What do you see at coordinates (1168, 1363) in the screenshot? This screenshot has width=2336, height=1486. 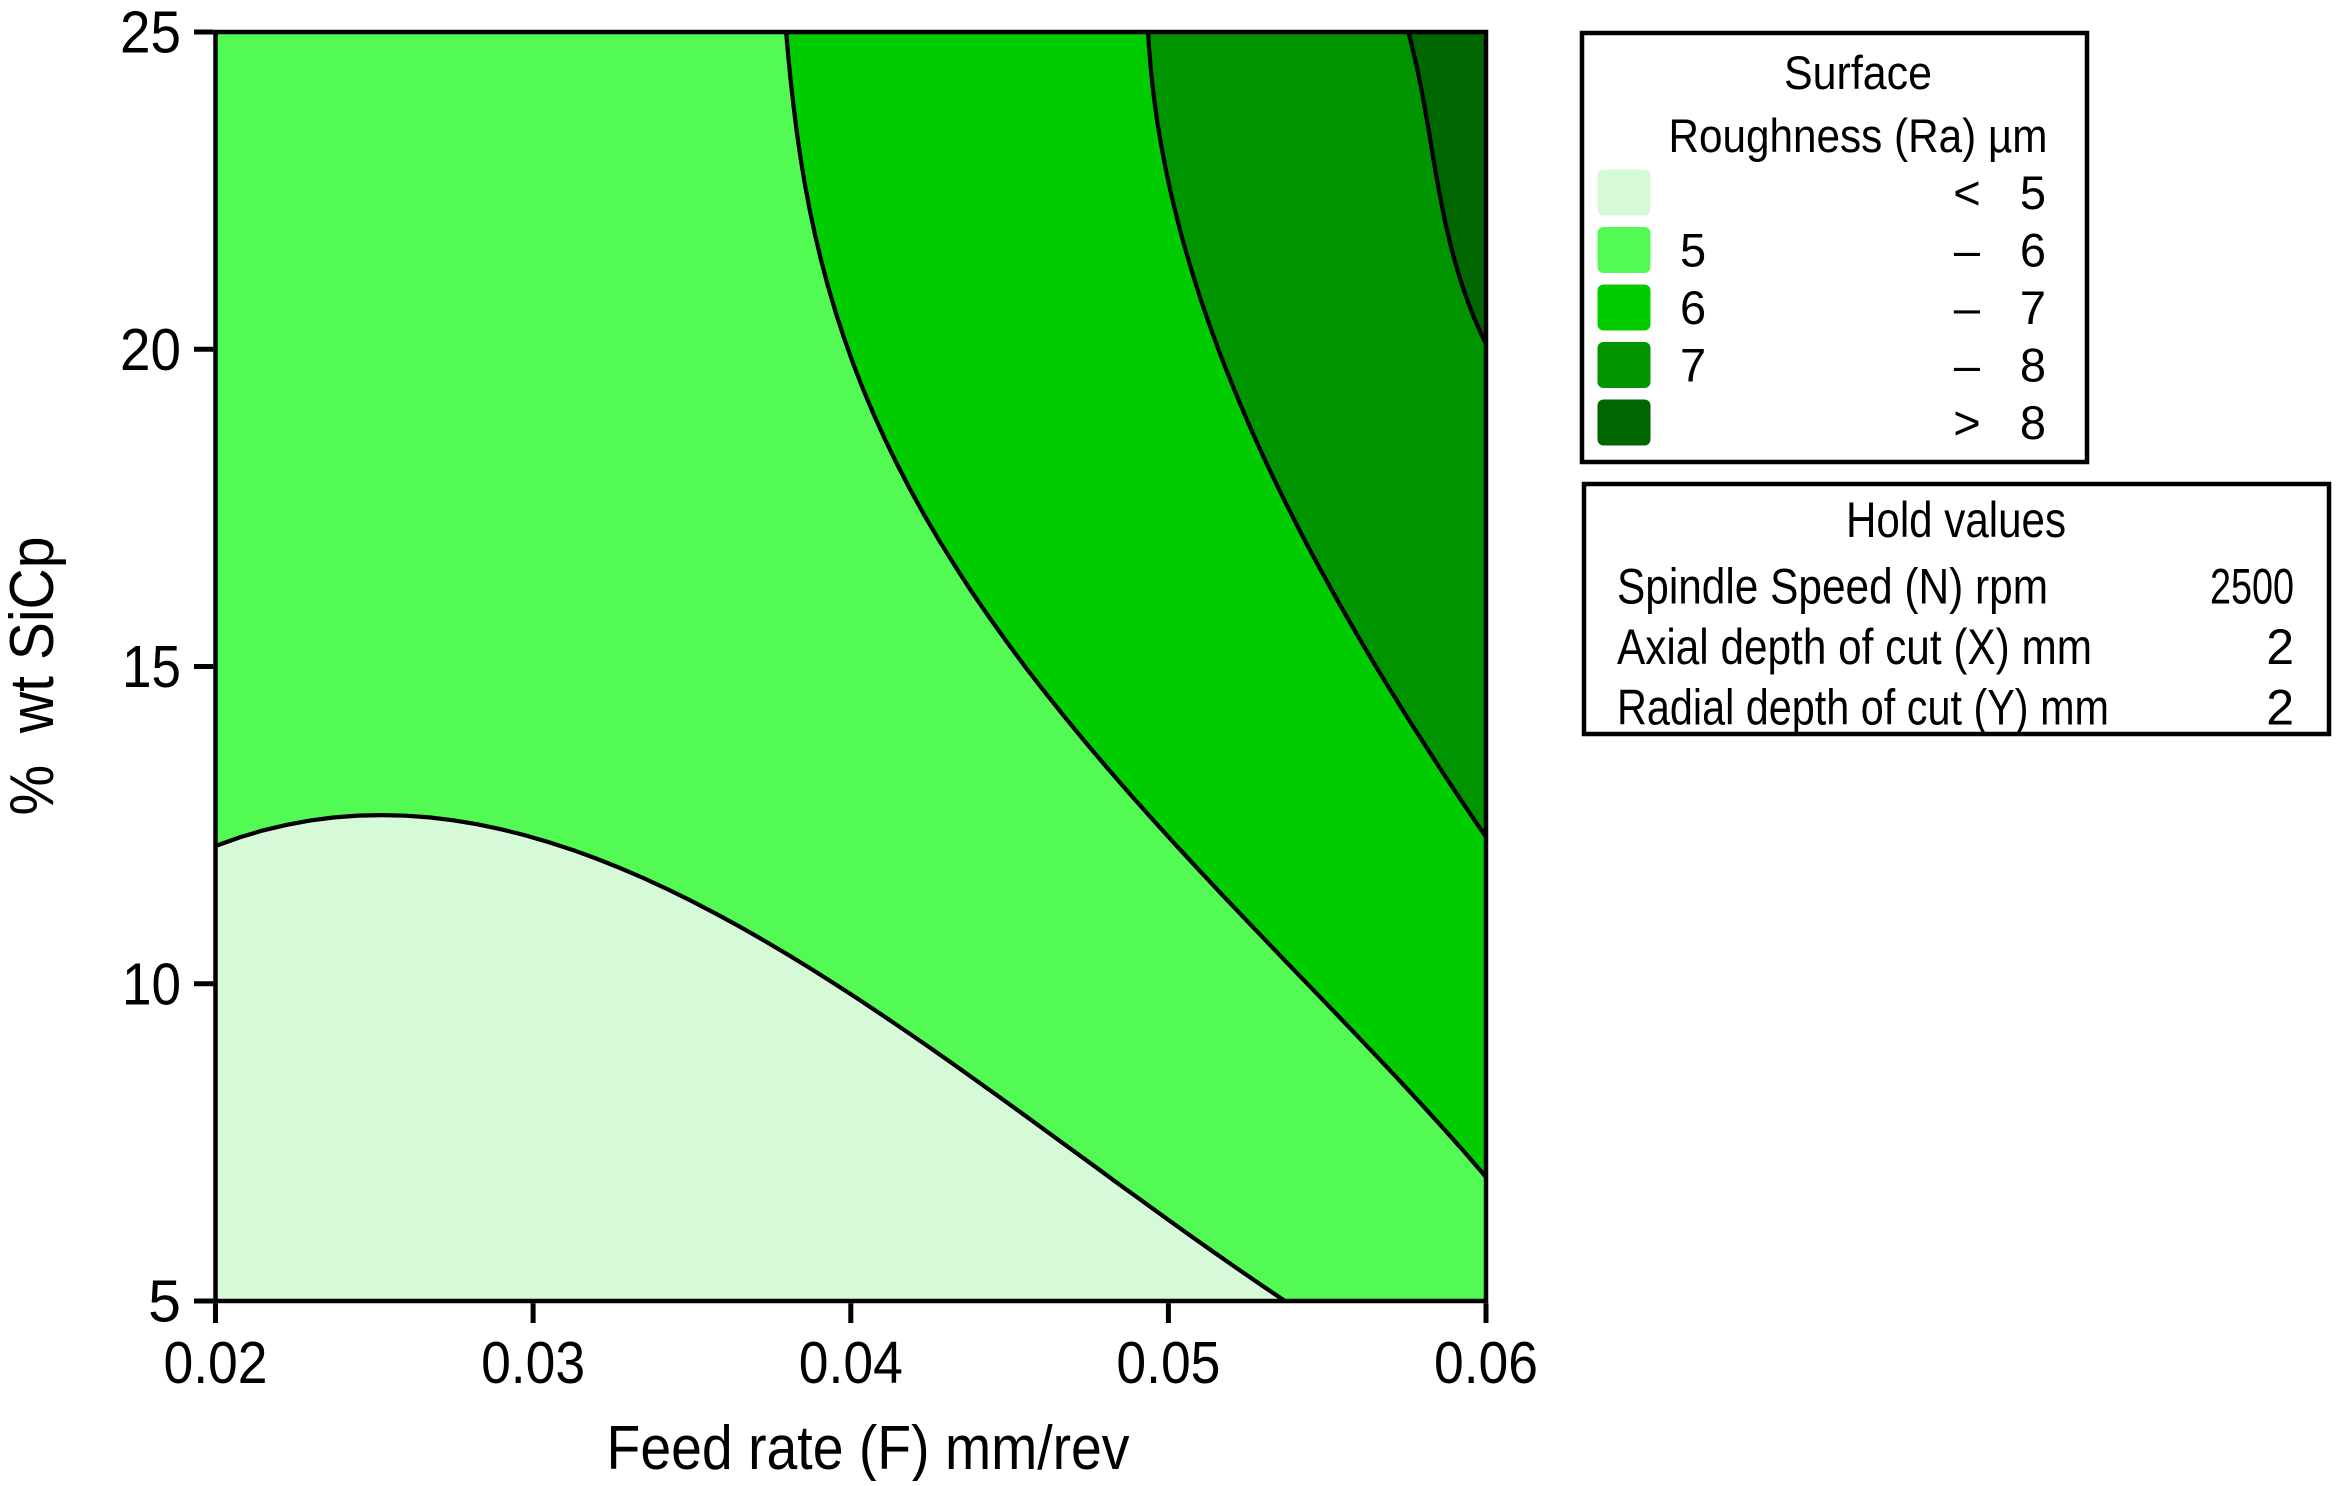 I see `svg-text: 0.05` at bounding box center [1168, 1363].